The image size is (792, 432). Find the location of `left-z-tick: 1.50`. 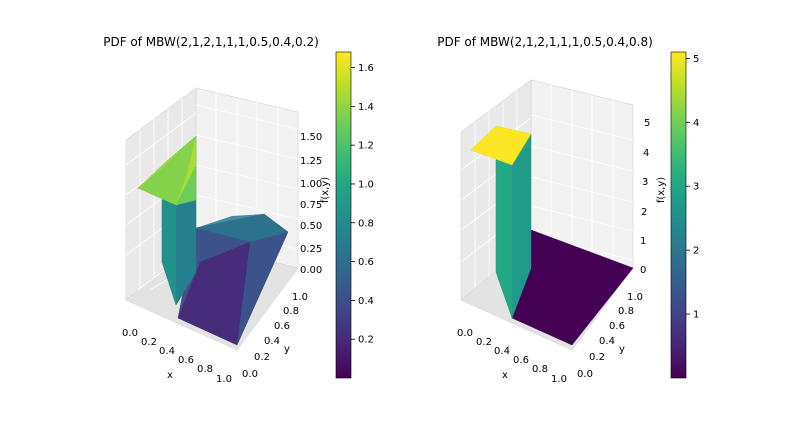

left-z-tick: 1.50 is located at coordinates (311, 137).